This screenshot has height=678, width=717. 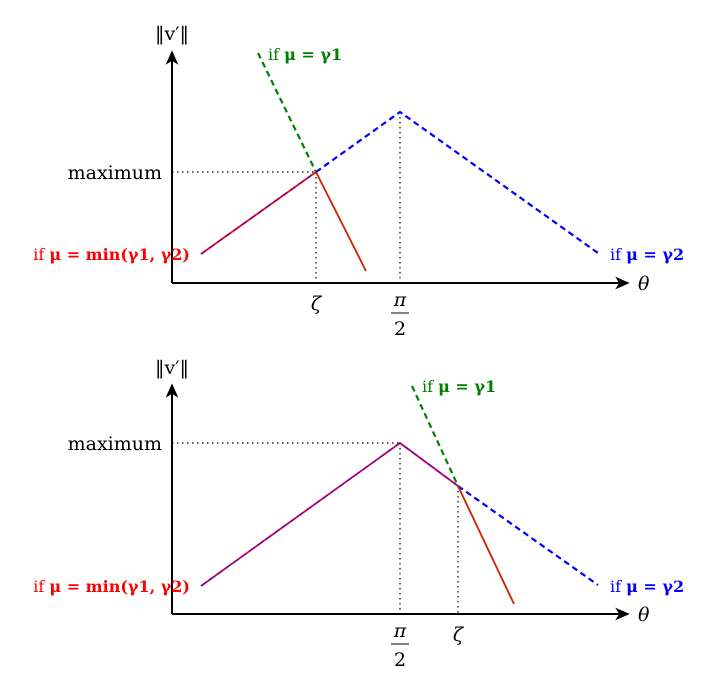 I want to click on red-solid-curve, so click(x=329, y=514).